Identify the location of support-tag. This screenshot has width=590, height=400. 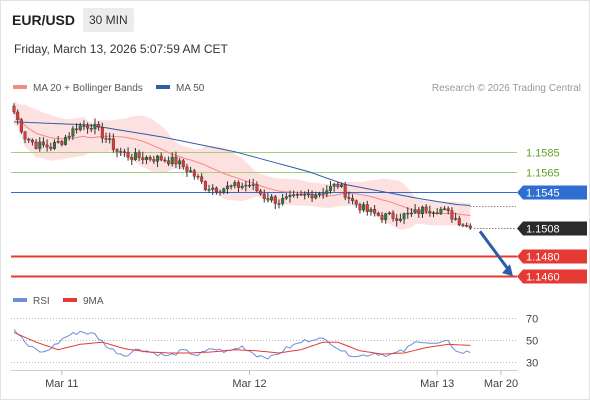
(552, 276).